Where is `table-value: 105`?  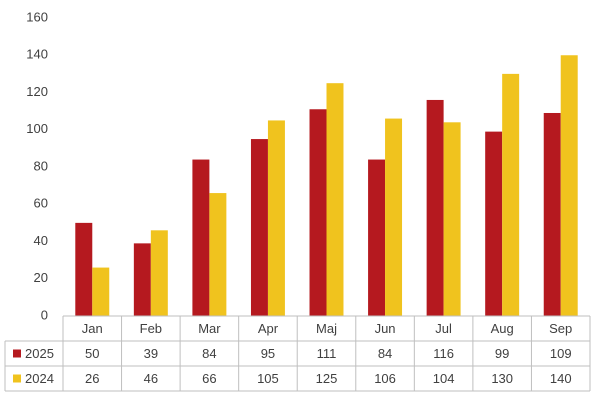
table-value: 105 is located at coordinates (268, 378).